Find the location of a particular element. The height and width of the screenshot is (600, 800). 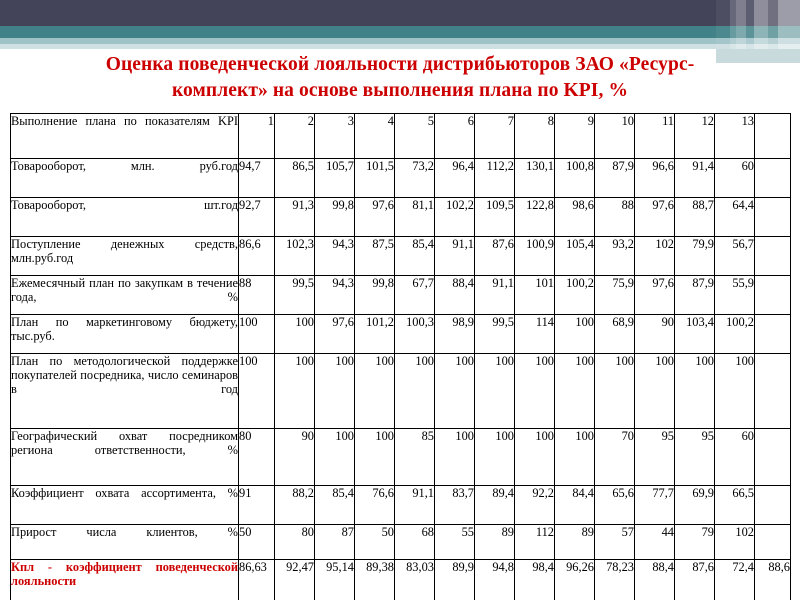

row-label: Прирост числа клиентов, % is located at coordinates (124, 542).